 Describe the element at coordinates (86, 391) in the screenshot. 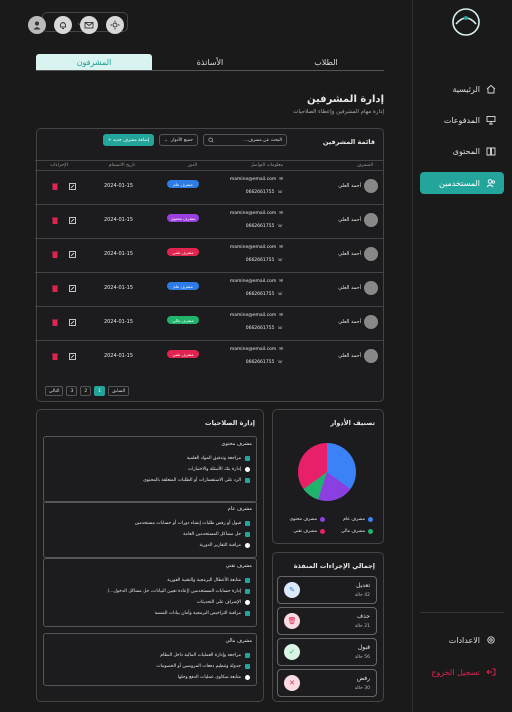

I see `page-button-2: 2` at that location.